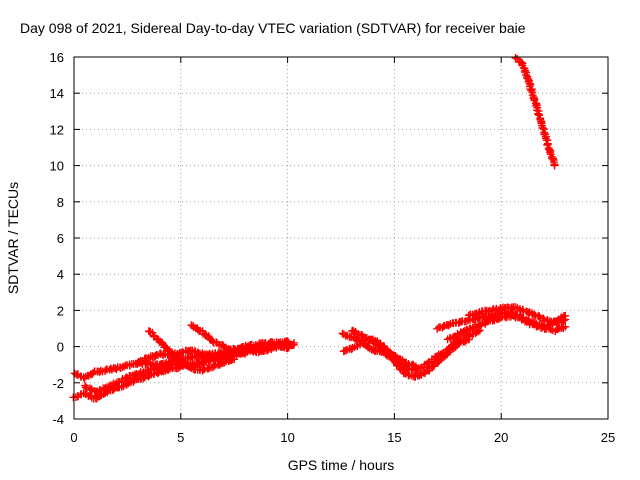 The image size is (640, 480). Describe the element at coordinates (501, 437) in the screenshot. I see `x-tick-label: 20` at that location.